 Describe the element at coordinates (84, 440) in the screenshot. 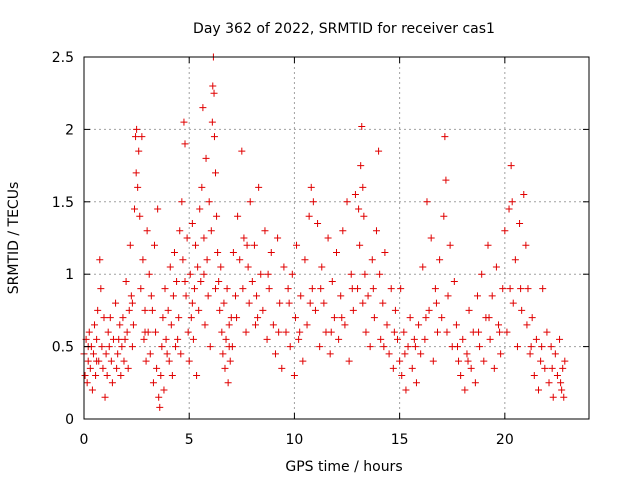

I see `x-tick-label: 0` at that location.